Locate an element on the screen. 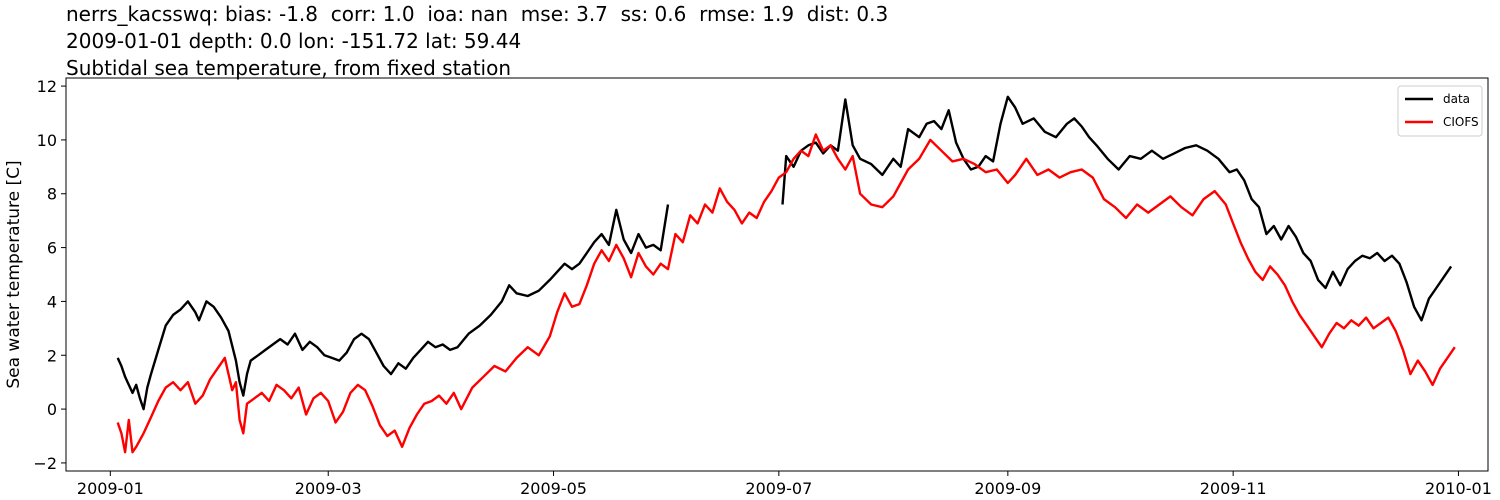 The image size is (1500, 500). legend: data CIOFS is located at coordinates (1440, 111).